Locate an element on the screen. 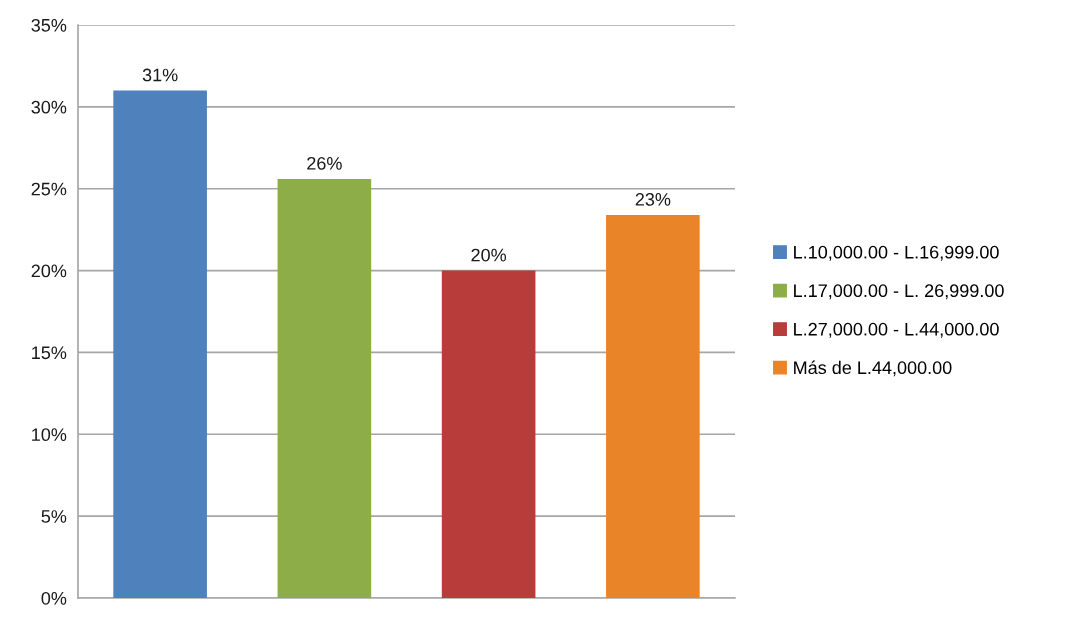 This screenshot has width=1079, height=619. y-tick-label: 35% is located at coordinates (49, 25).